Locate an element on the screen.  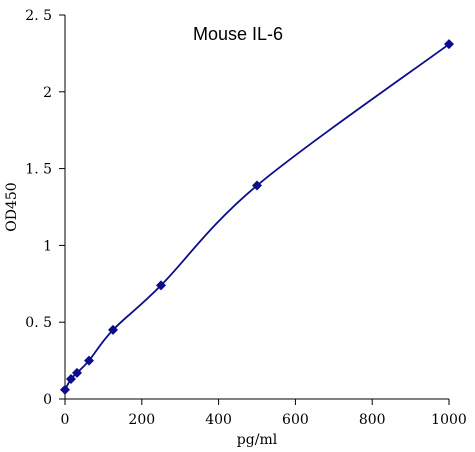
y-tick-label: 0. 5 is located at coordinates (38, 323).